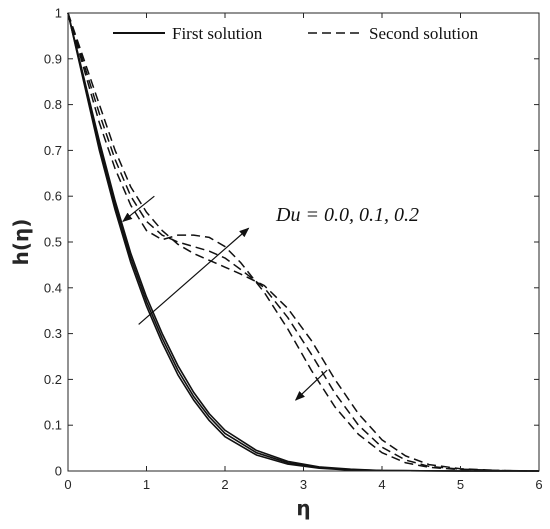 Image resolution: width=550 pixels, height=529 pixels. What do you see at coordinates (424, 33) in the screenshot?
I see `legend-label-second-solution: Second solution` at bounding box center [424, 33].